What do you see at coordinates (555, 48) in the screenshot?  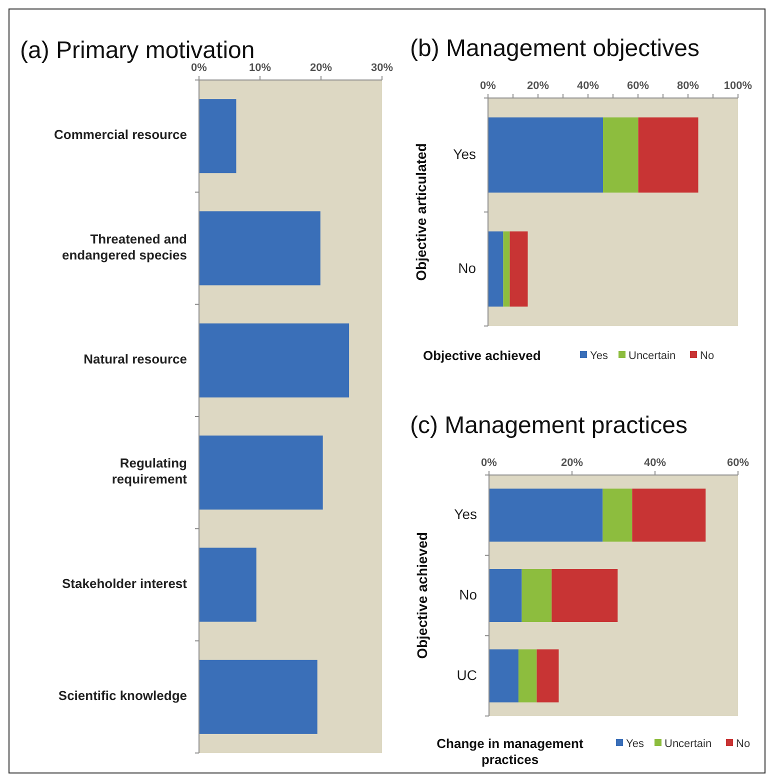 I see `chart-title: (b) Management objectives` at bounding box center [555, 48].